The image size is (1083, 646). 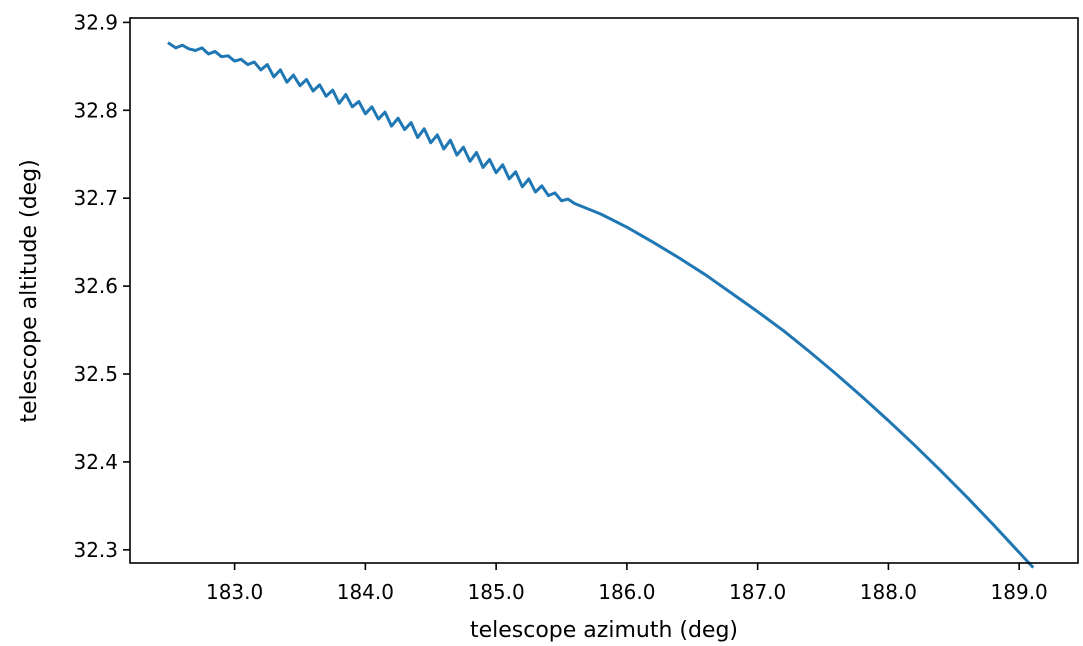 What do you see at coordinates (234, 592) in the screenshot?
I see `x-tick-label: 183.0` at bounding box center [234, 592].